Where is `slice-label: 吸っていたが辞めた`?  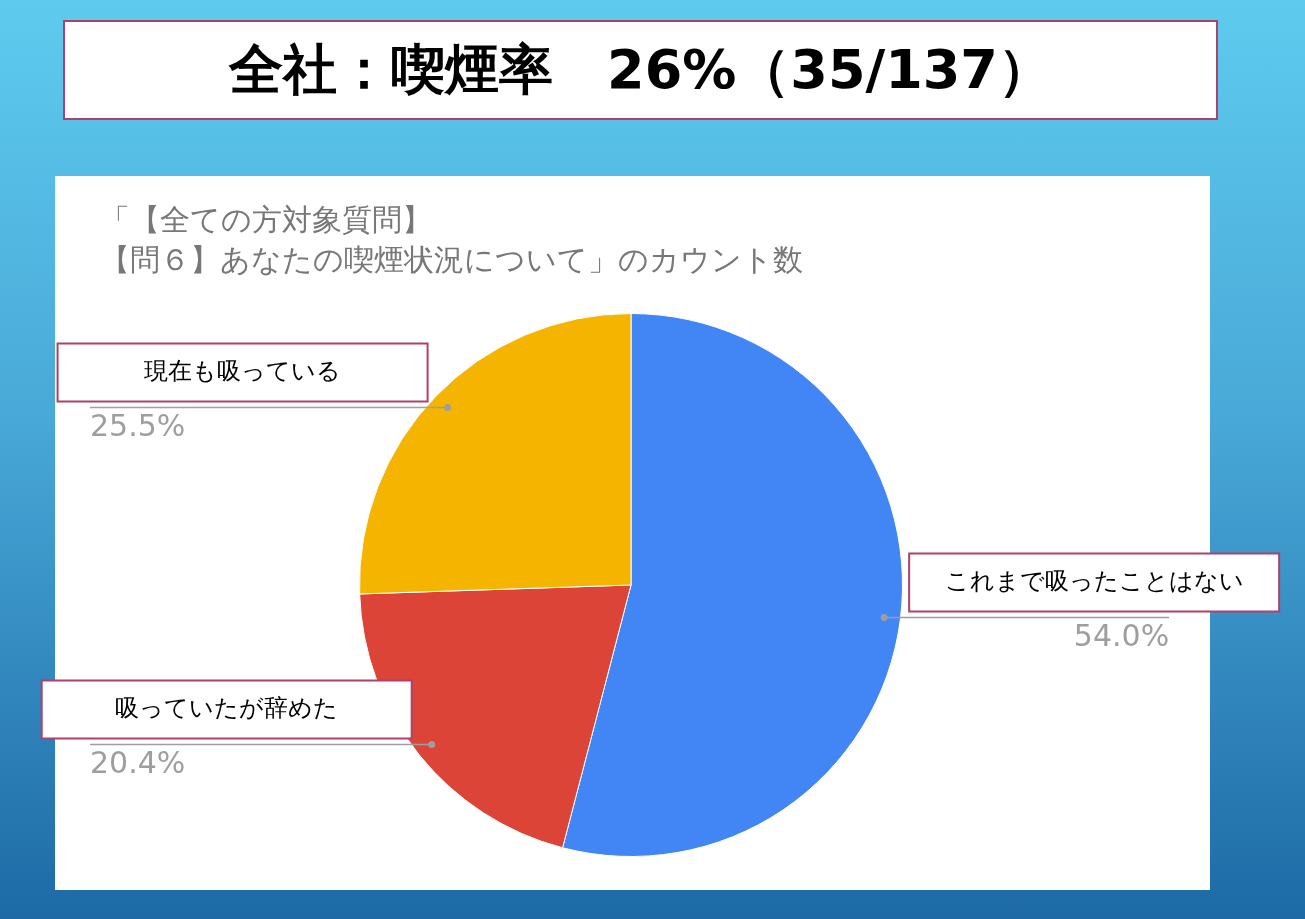 slice-label: 吸っていたが辞めた is located at coordinates (227, 707).